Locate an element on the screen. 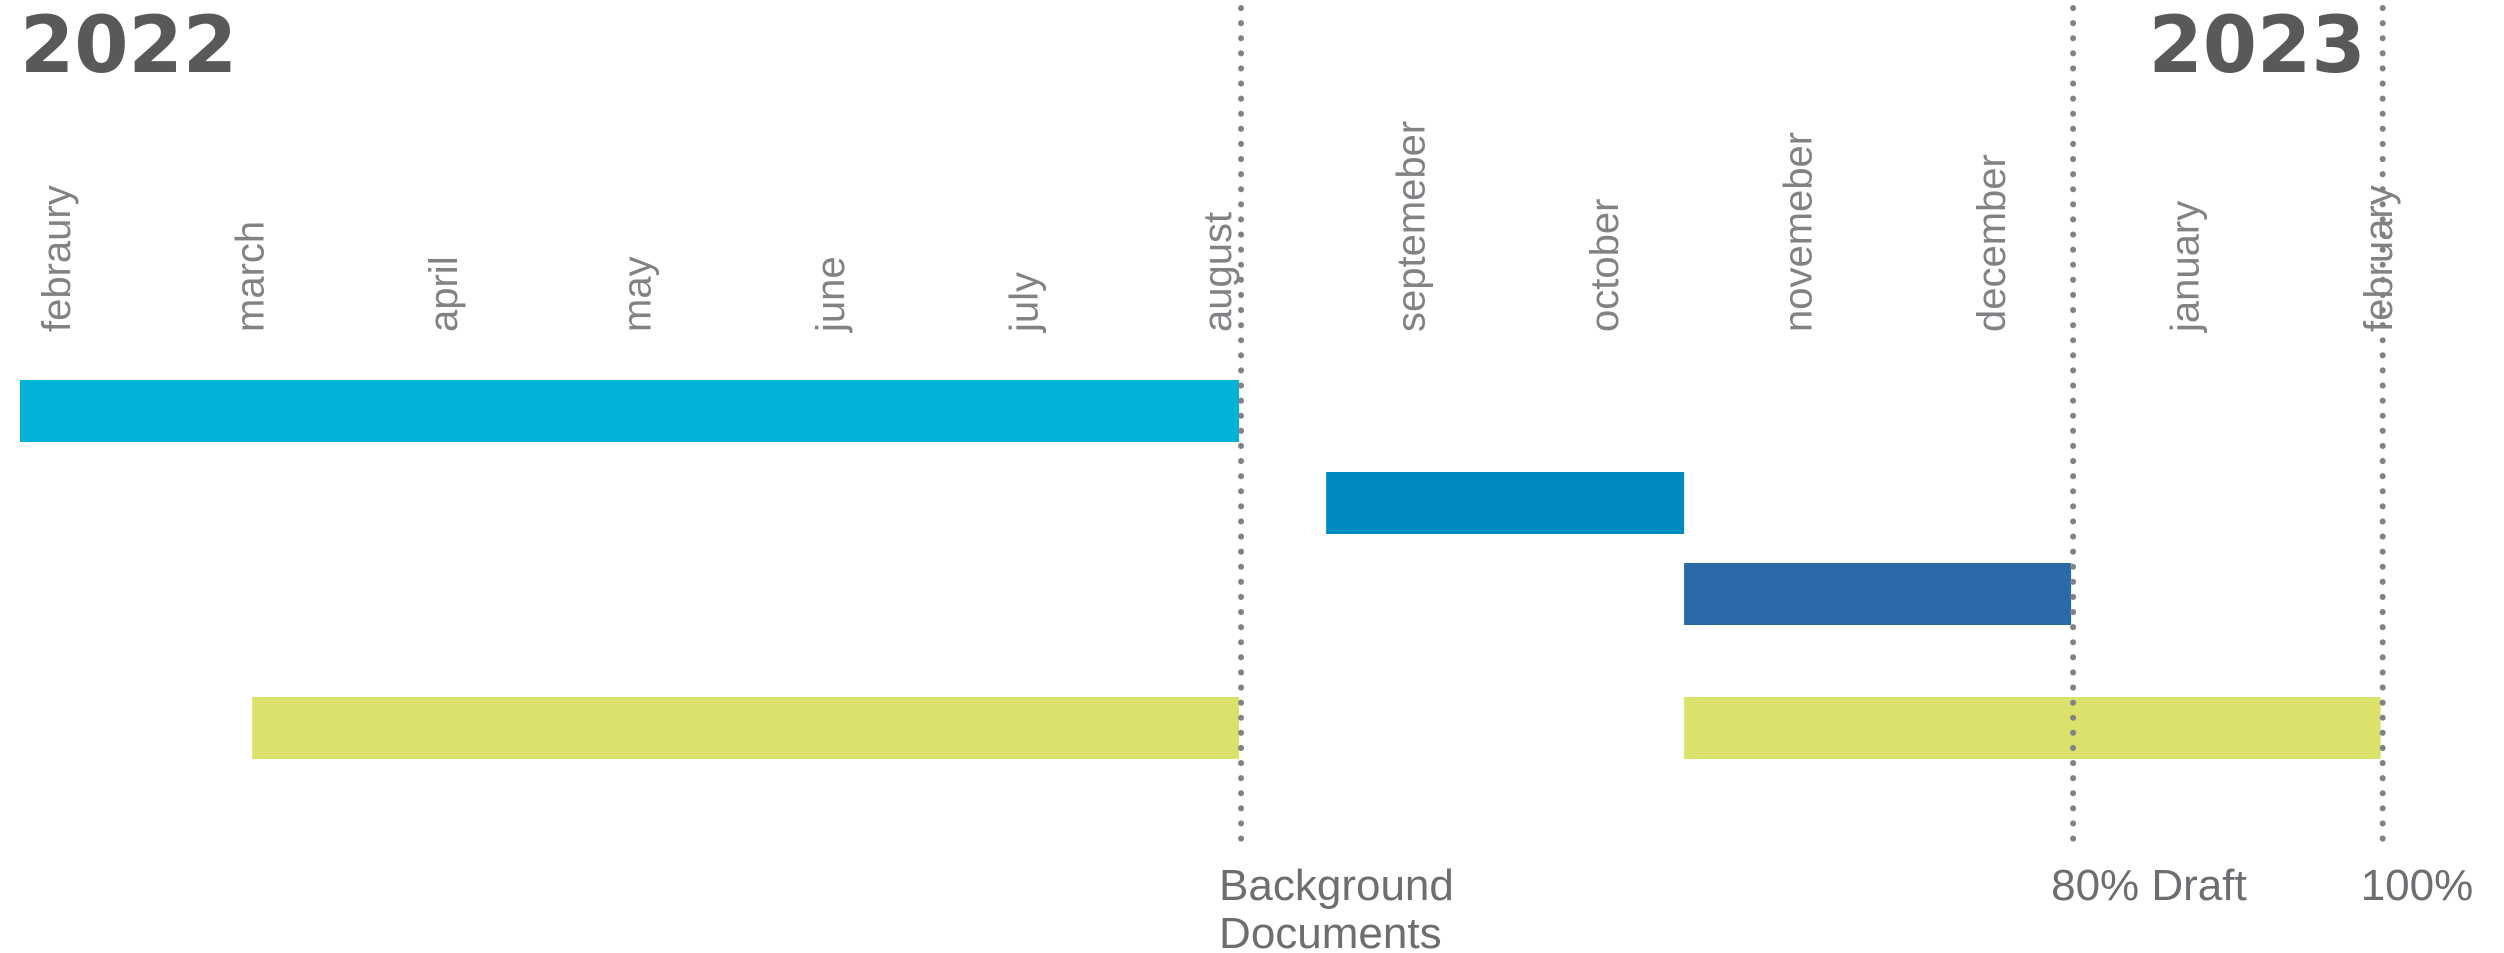 Image resolution: width=2504 pixels, height=953 pixels. month-label-6: july is located at coordinates (1025, 302).